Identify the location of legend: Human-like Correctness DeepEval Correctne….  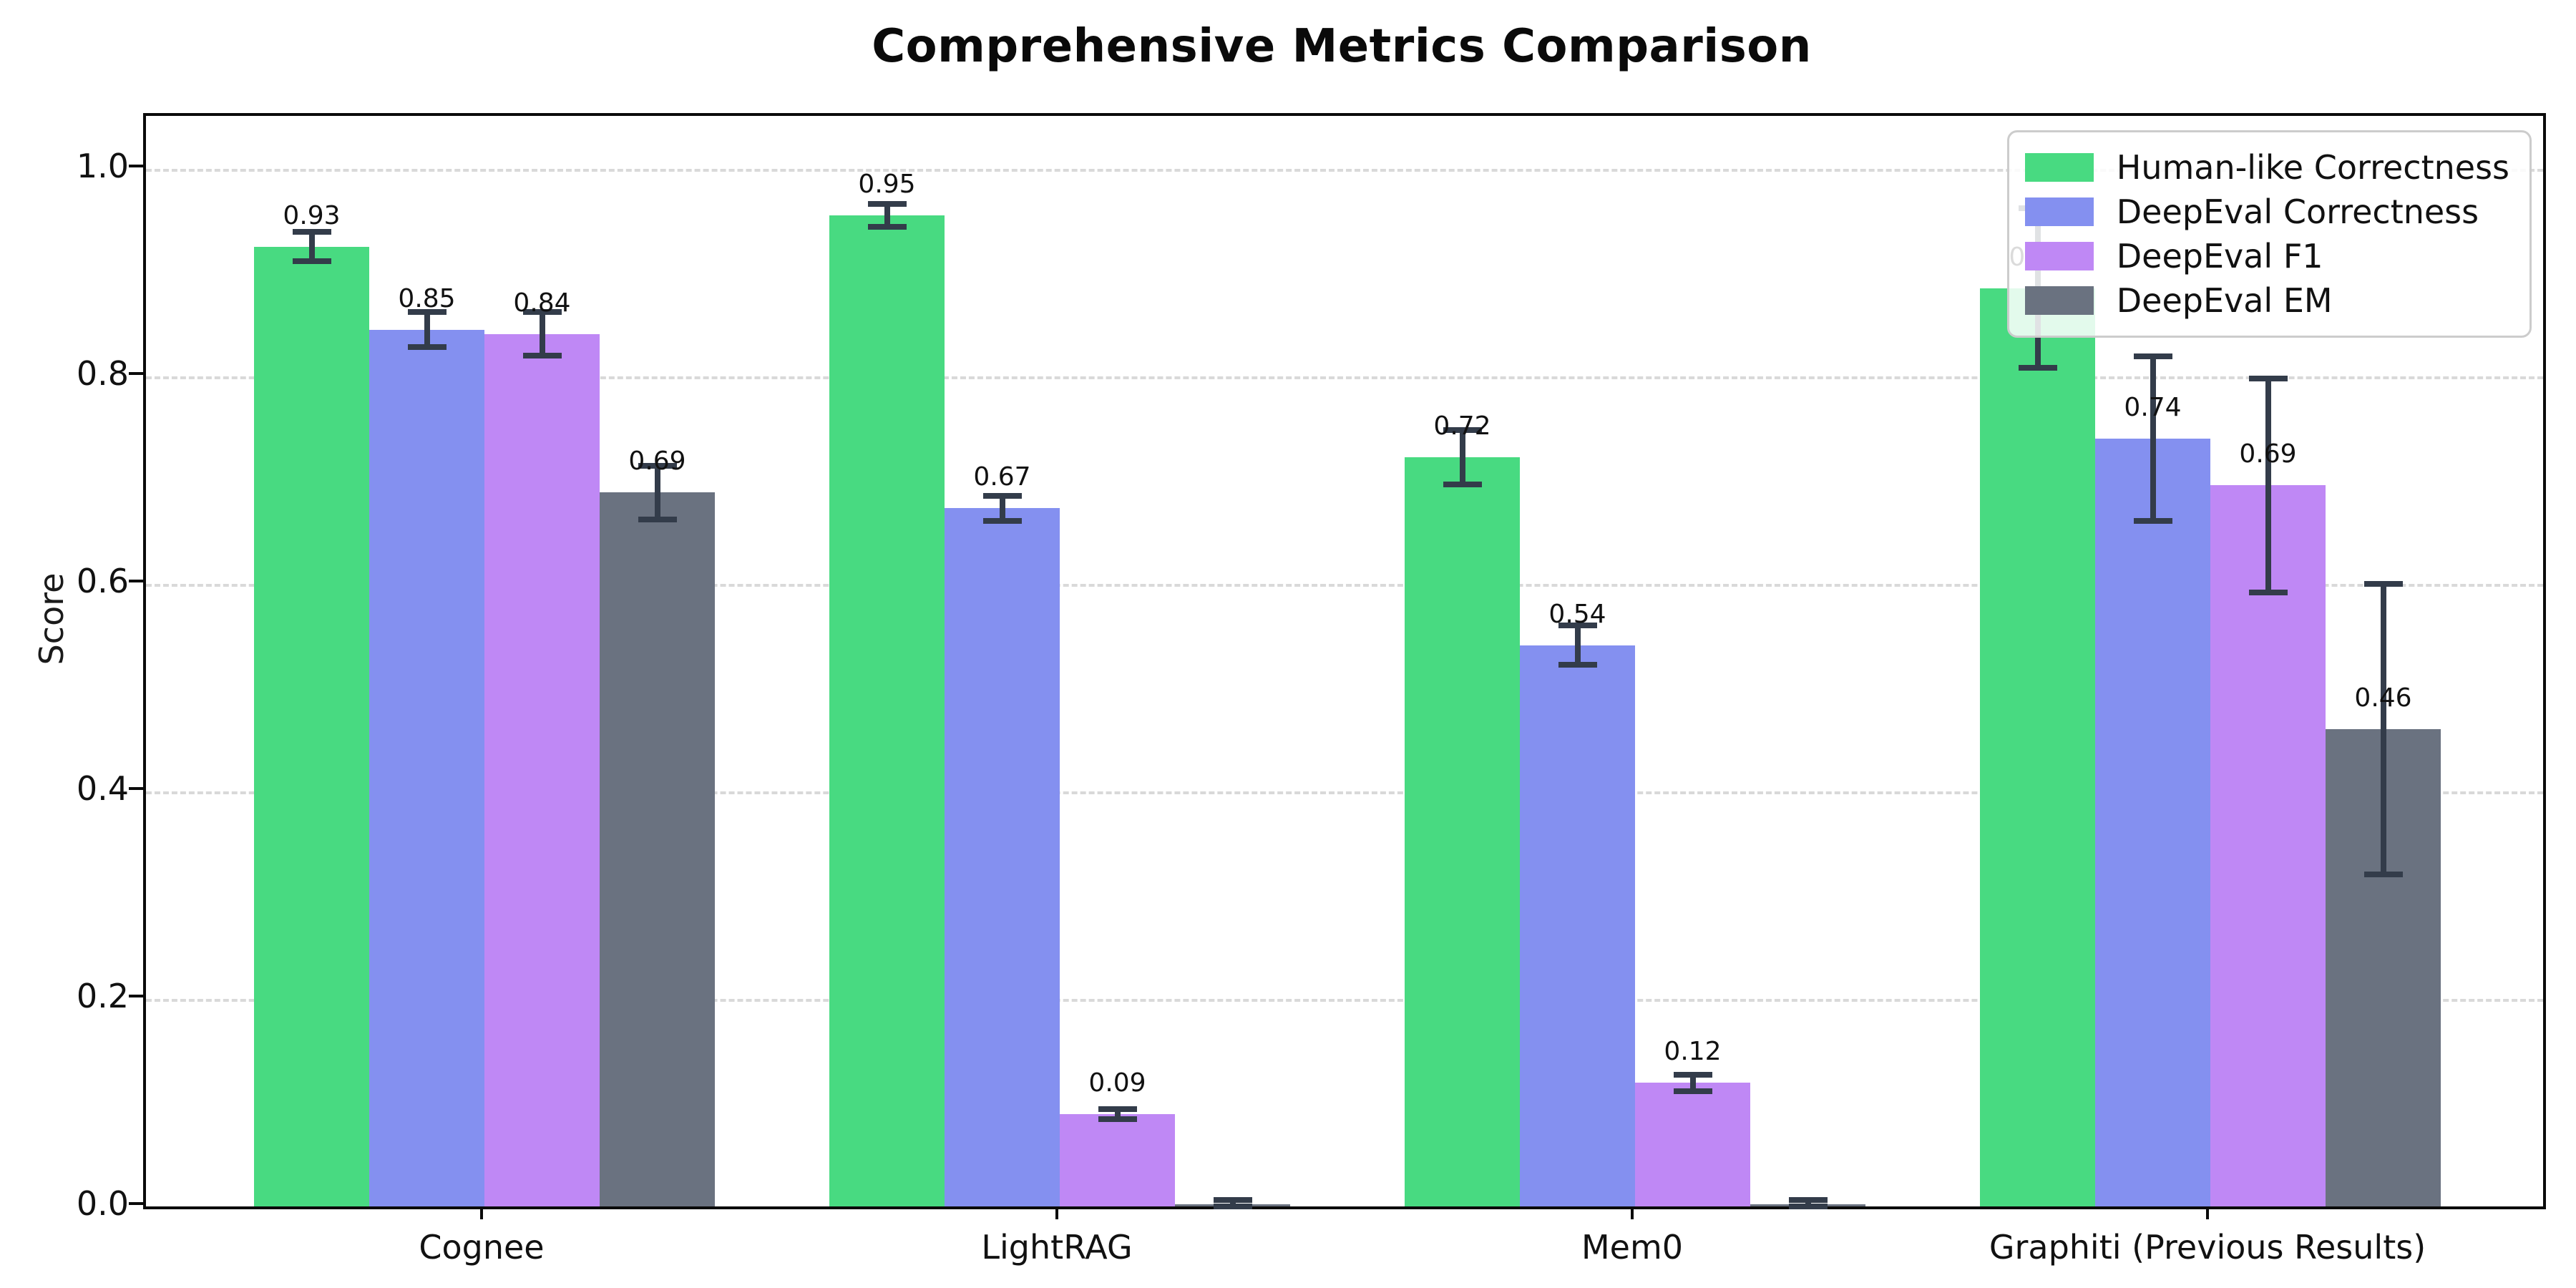
(2269, 234).